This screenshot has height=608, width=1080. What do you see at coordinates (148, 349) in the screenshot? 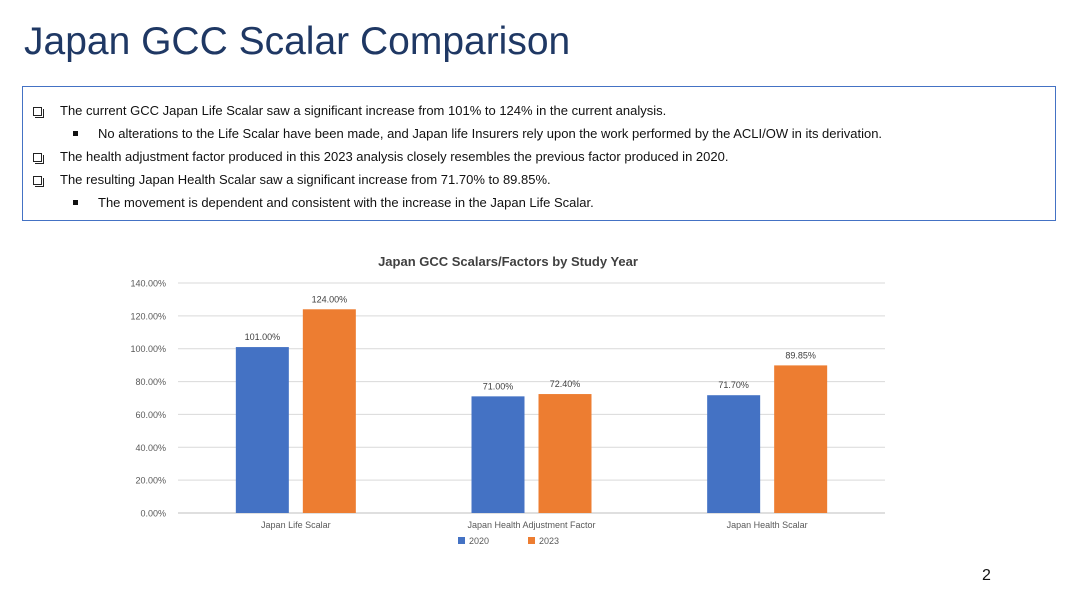
I see `y-tick-label: 100.00%` at bounding box center [148, 349].